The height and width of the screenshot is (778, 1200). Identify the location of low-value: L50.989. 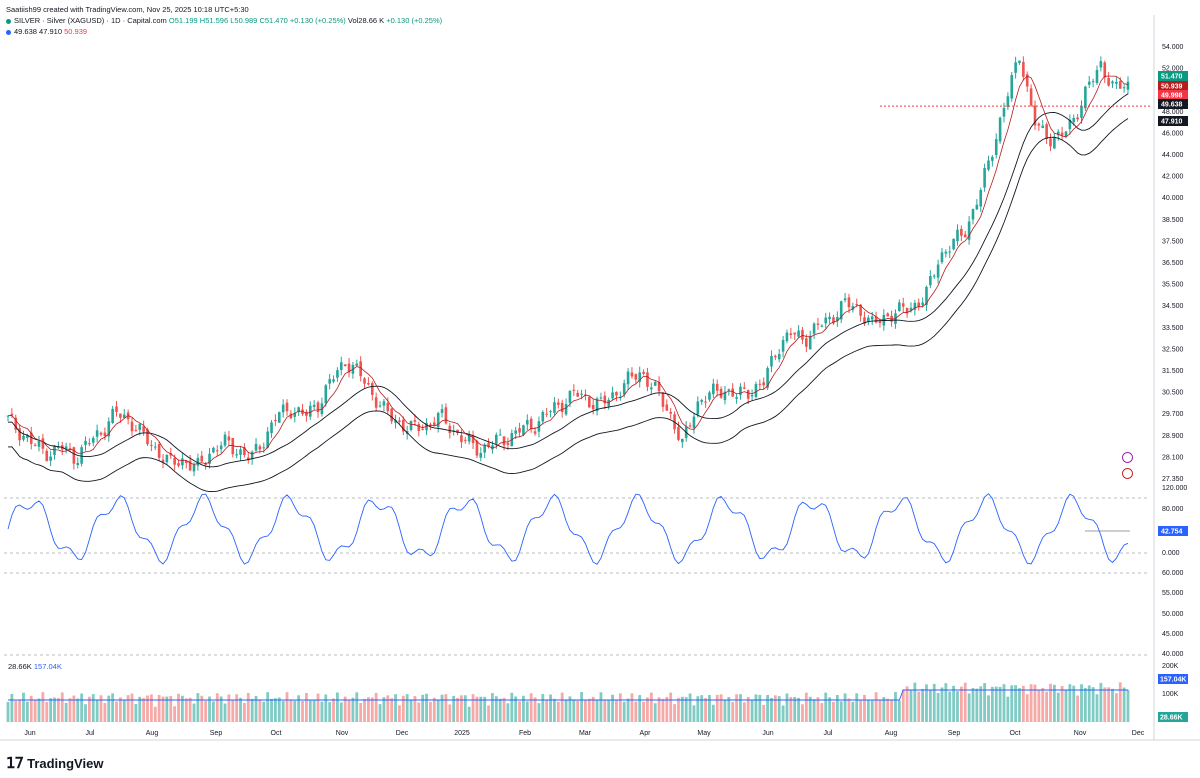
(244, 20).